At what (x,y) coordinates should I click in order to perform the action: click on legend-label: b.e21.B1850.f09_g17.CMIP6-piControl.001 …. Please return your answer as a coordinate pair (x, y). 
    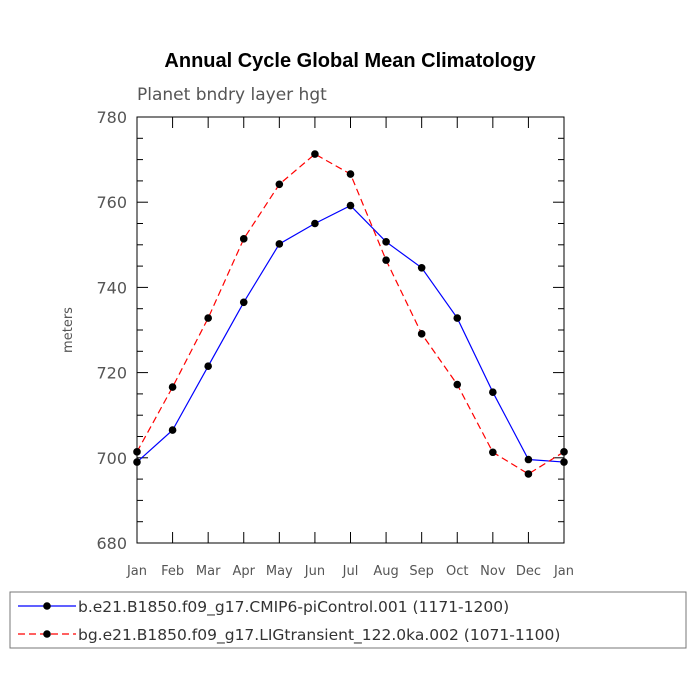
    Looking at the image, I should click on (293, 607).